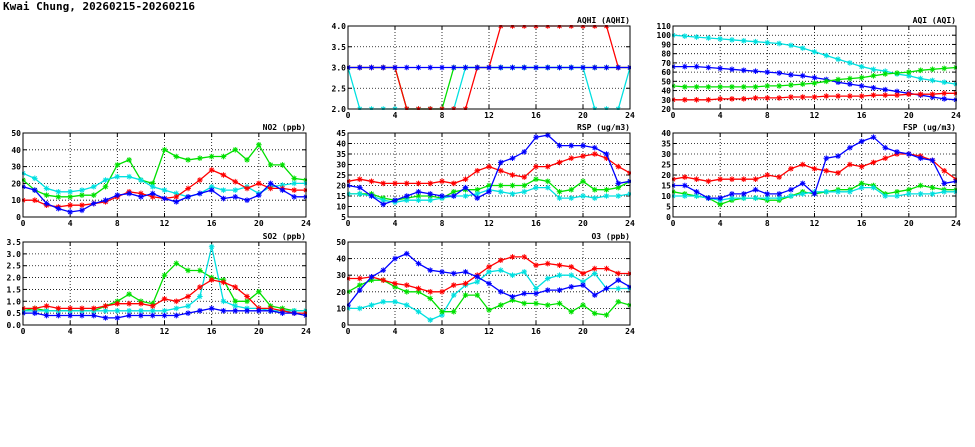 The image size is (975, 447). Describe the element at coordinates (483, 68) in the screenshot. I see `aqhi-chart: 0 4 8 12 16 20 24 2.0 2.5 3.0 3.5 4.0 AQHI (AQHI)` at that location.